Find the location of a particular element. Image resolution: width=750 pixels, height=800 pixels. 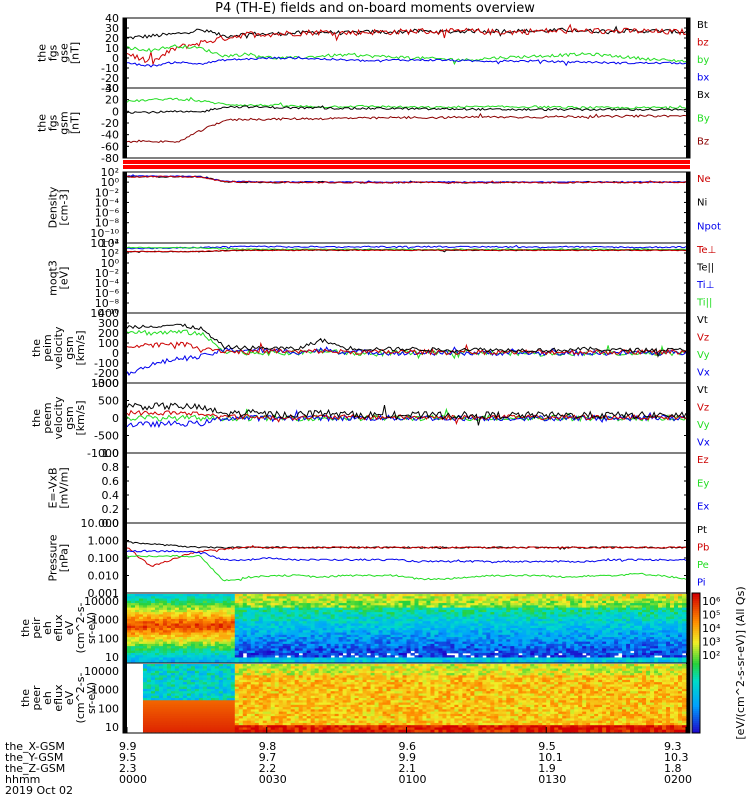

status-bar-lower is located at coordinates (406, 167).